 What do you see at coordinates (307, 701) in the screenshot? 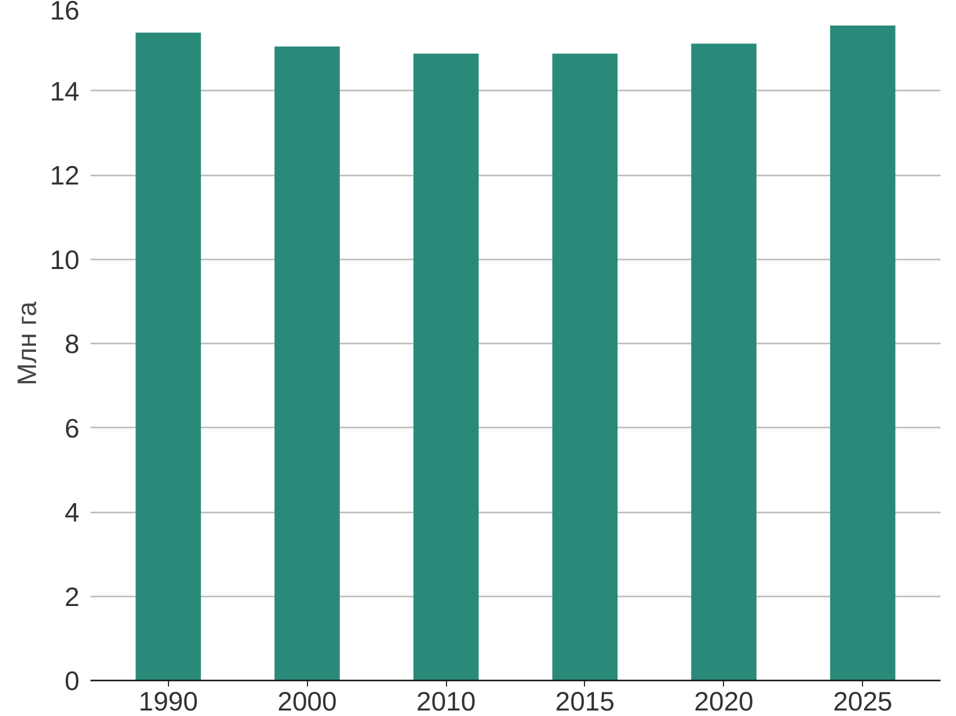
I see `x-tick-label: 2000` at bounding box center [307, 701].